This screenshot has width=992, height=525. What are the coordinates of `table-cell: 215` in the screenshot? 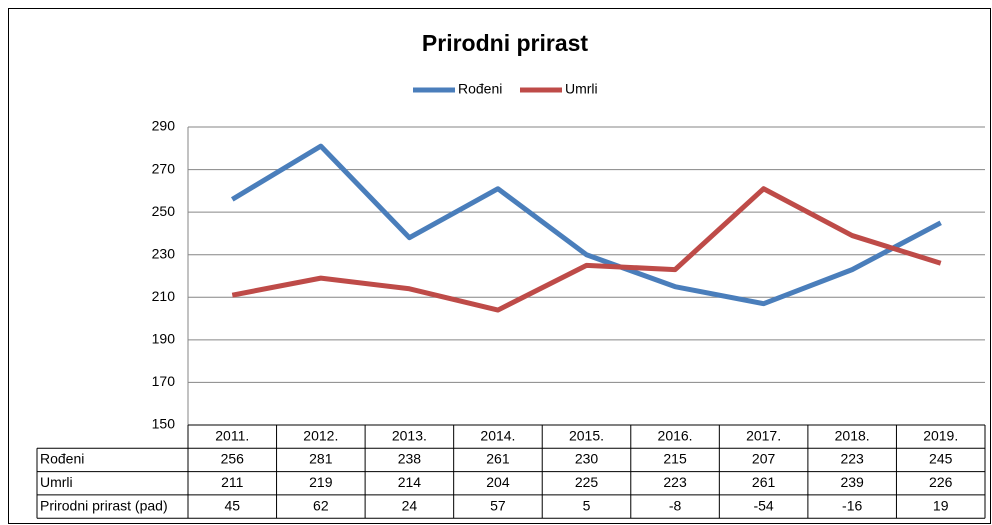 It's located at (675, 459).